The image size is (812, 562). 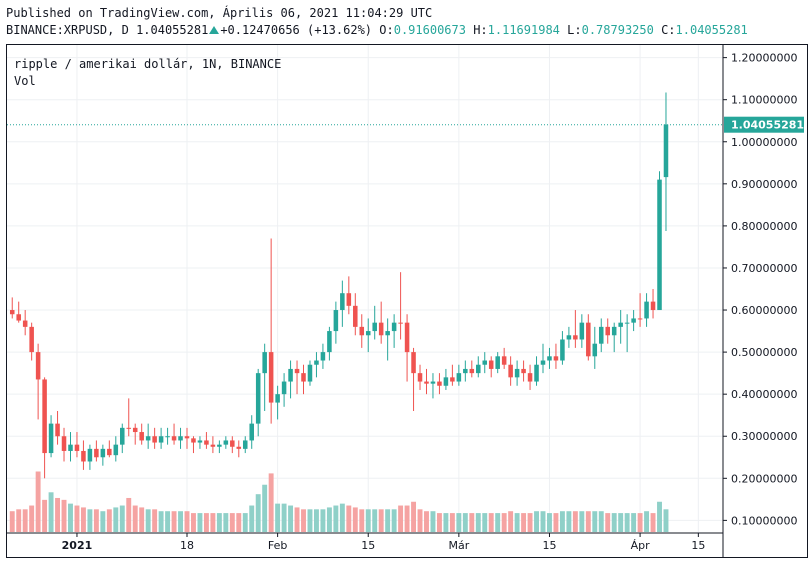 What do you see at coordinates (148, 64) in the screenshot?
I see `chart-legend-title: ripple / amerikai dollár, 1N, BINANCE` at bounding box center [148, 64].